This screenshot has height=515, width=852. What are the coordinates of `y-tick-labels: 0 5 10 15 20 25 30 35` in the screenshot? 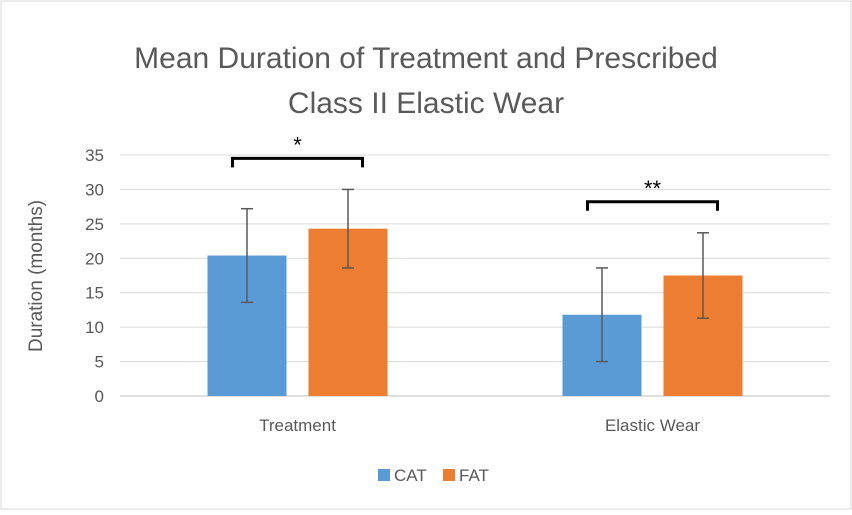 It's located at (94, 276).